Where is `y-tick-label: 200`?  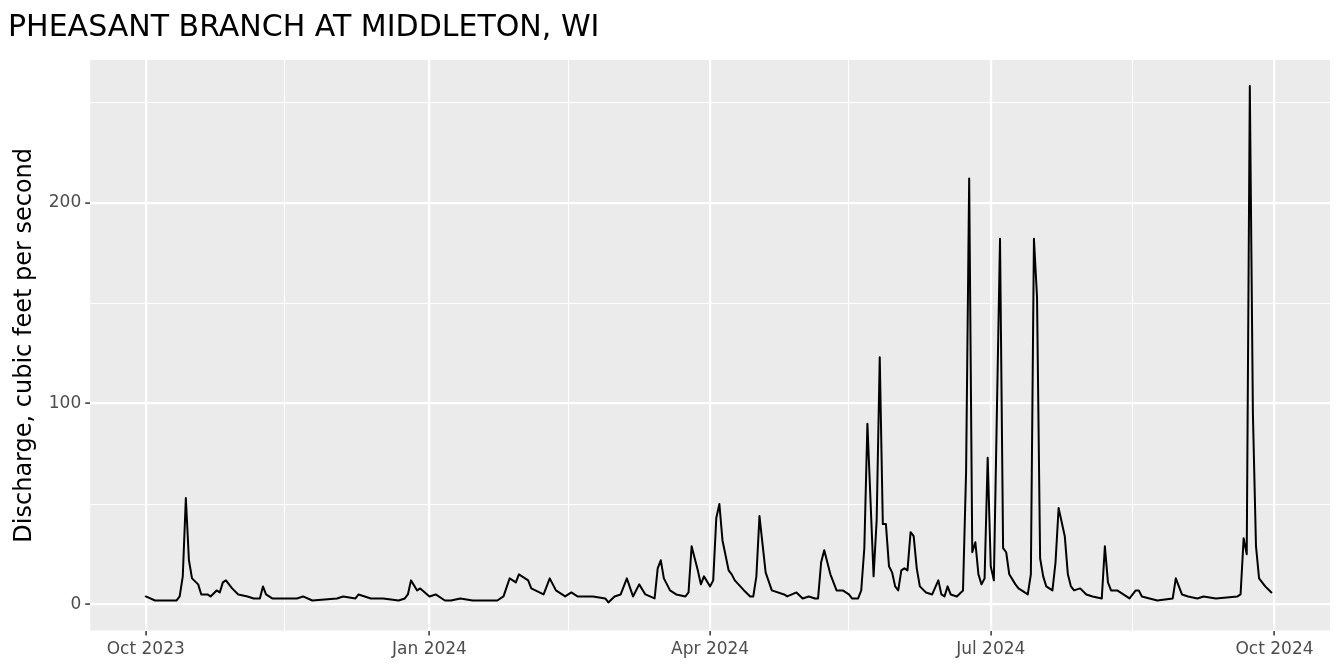
y-tick-label: 200 is located at coordinates (65, 201).